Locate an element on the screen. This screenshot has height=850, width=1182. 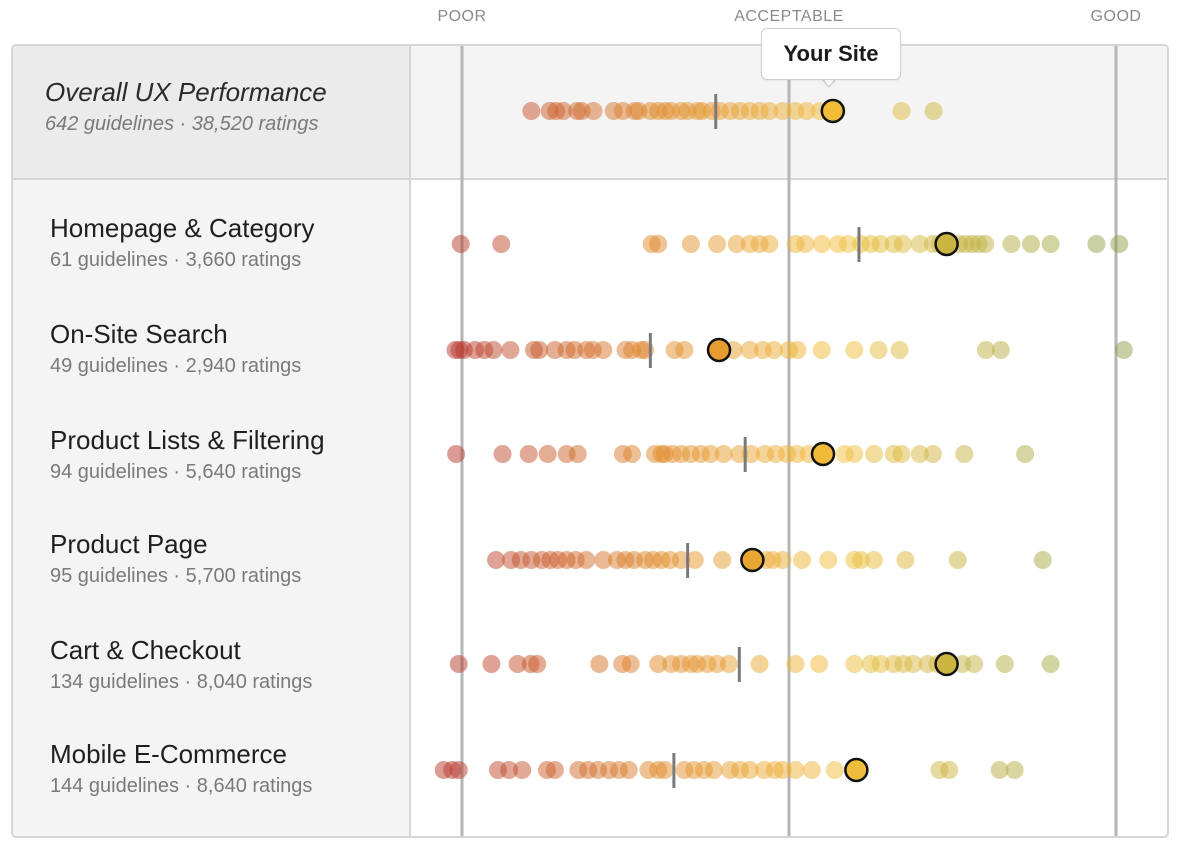
category-subtitle: 61 guidelines · 3,660 ratings is located at coordinates (176, 260).